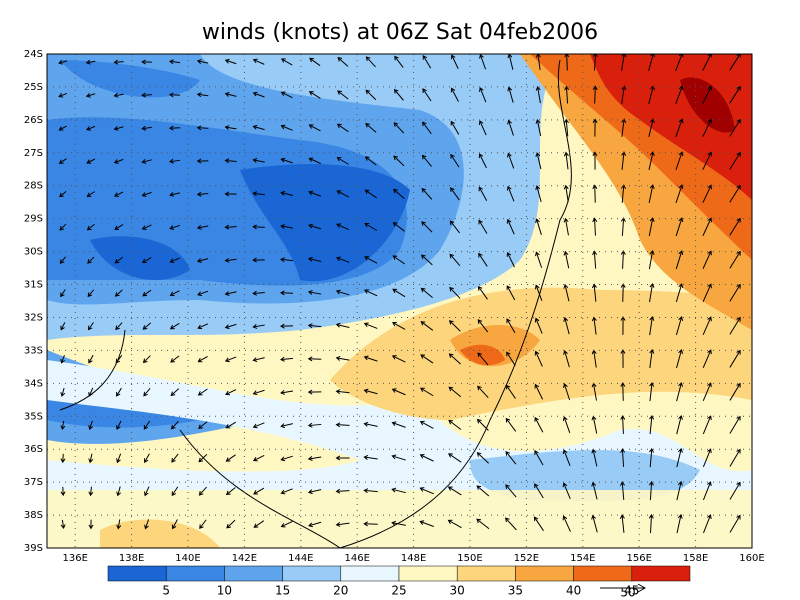 Image resolution: width=800 pixels, height=600 pixels. Describe the element at coordinates (244, 558) in the screenshot. I see `lon-label: 142E` at that location.